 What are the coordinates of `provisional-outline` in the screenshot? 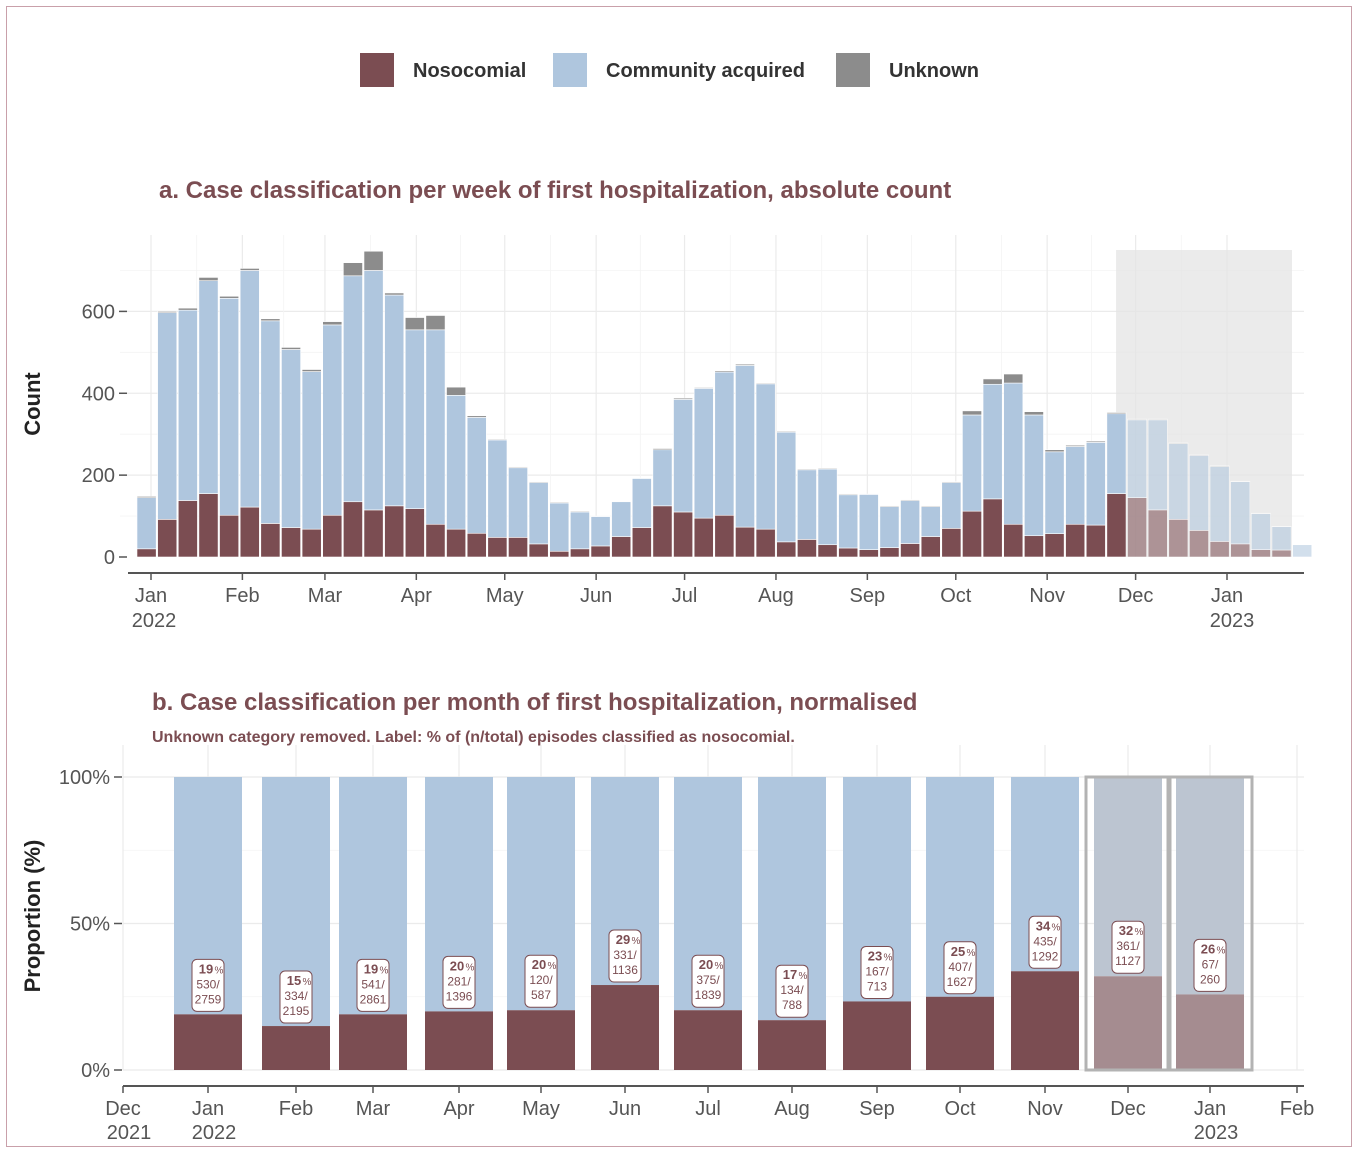 It's located at (1210, 923).